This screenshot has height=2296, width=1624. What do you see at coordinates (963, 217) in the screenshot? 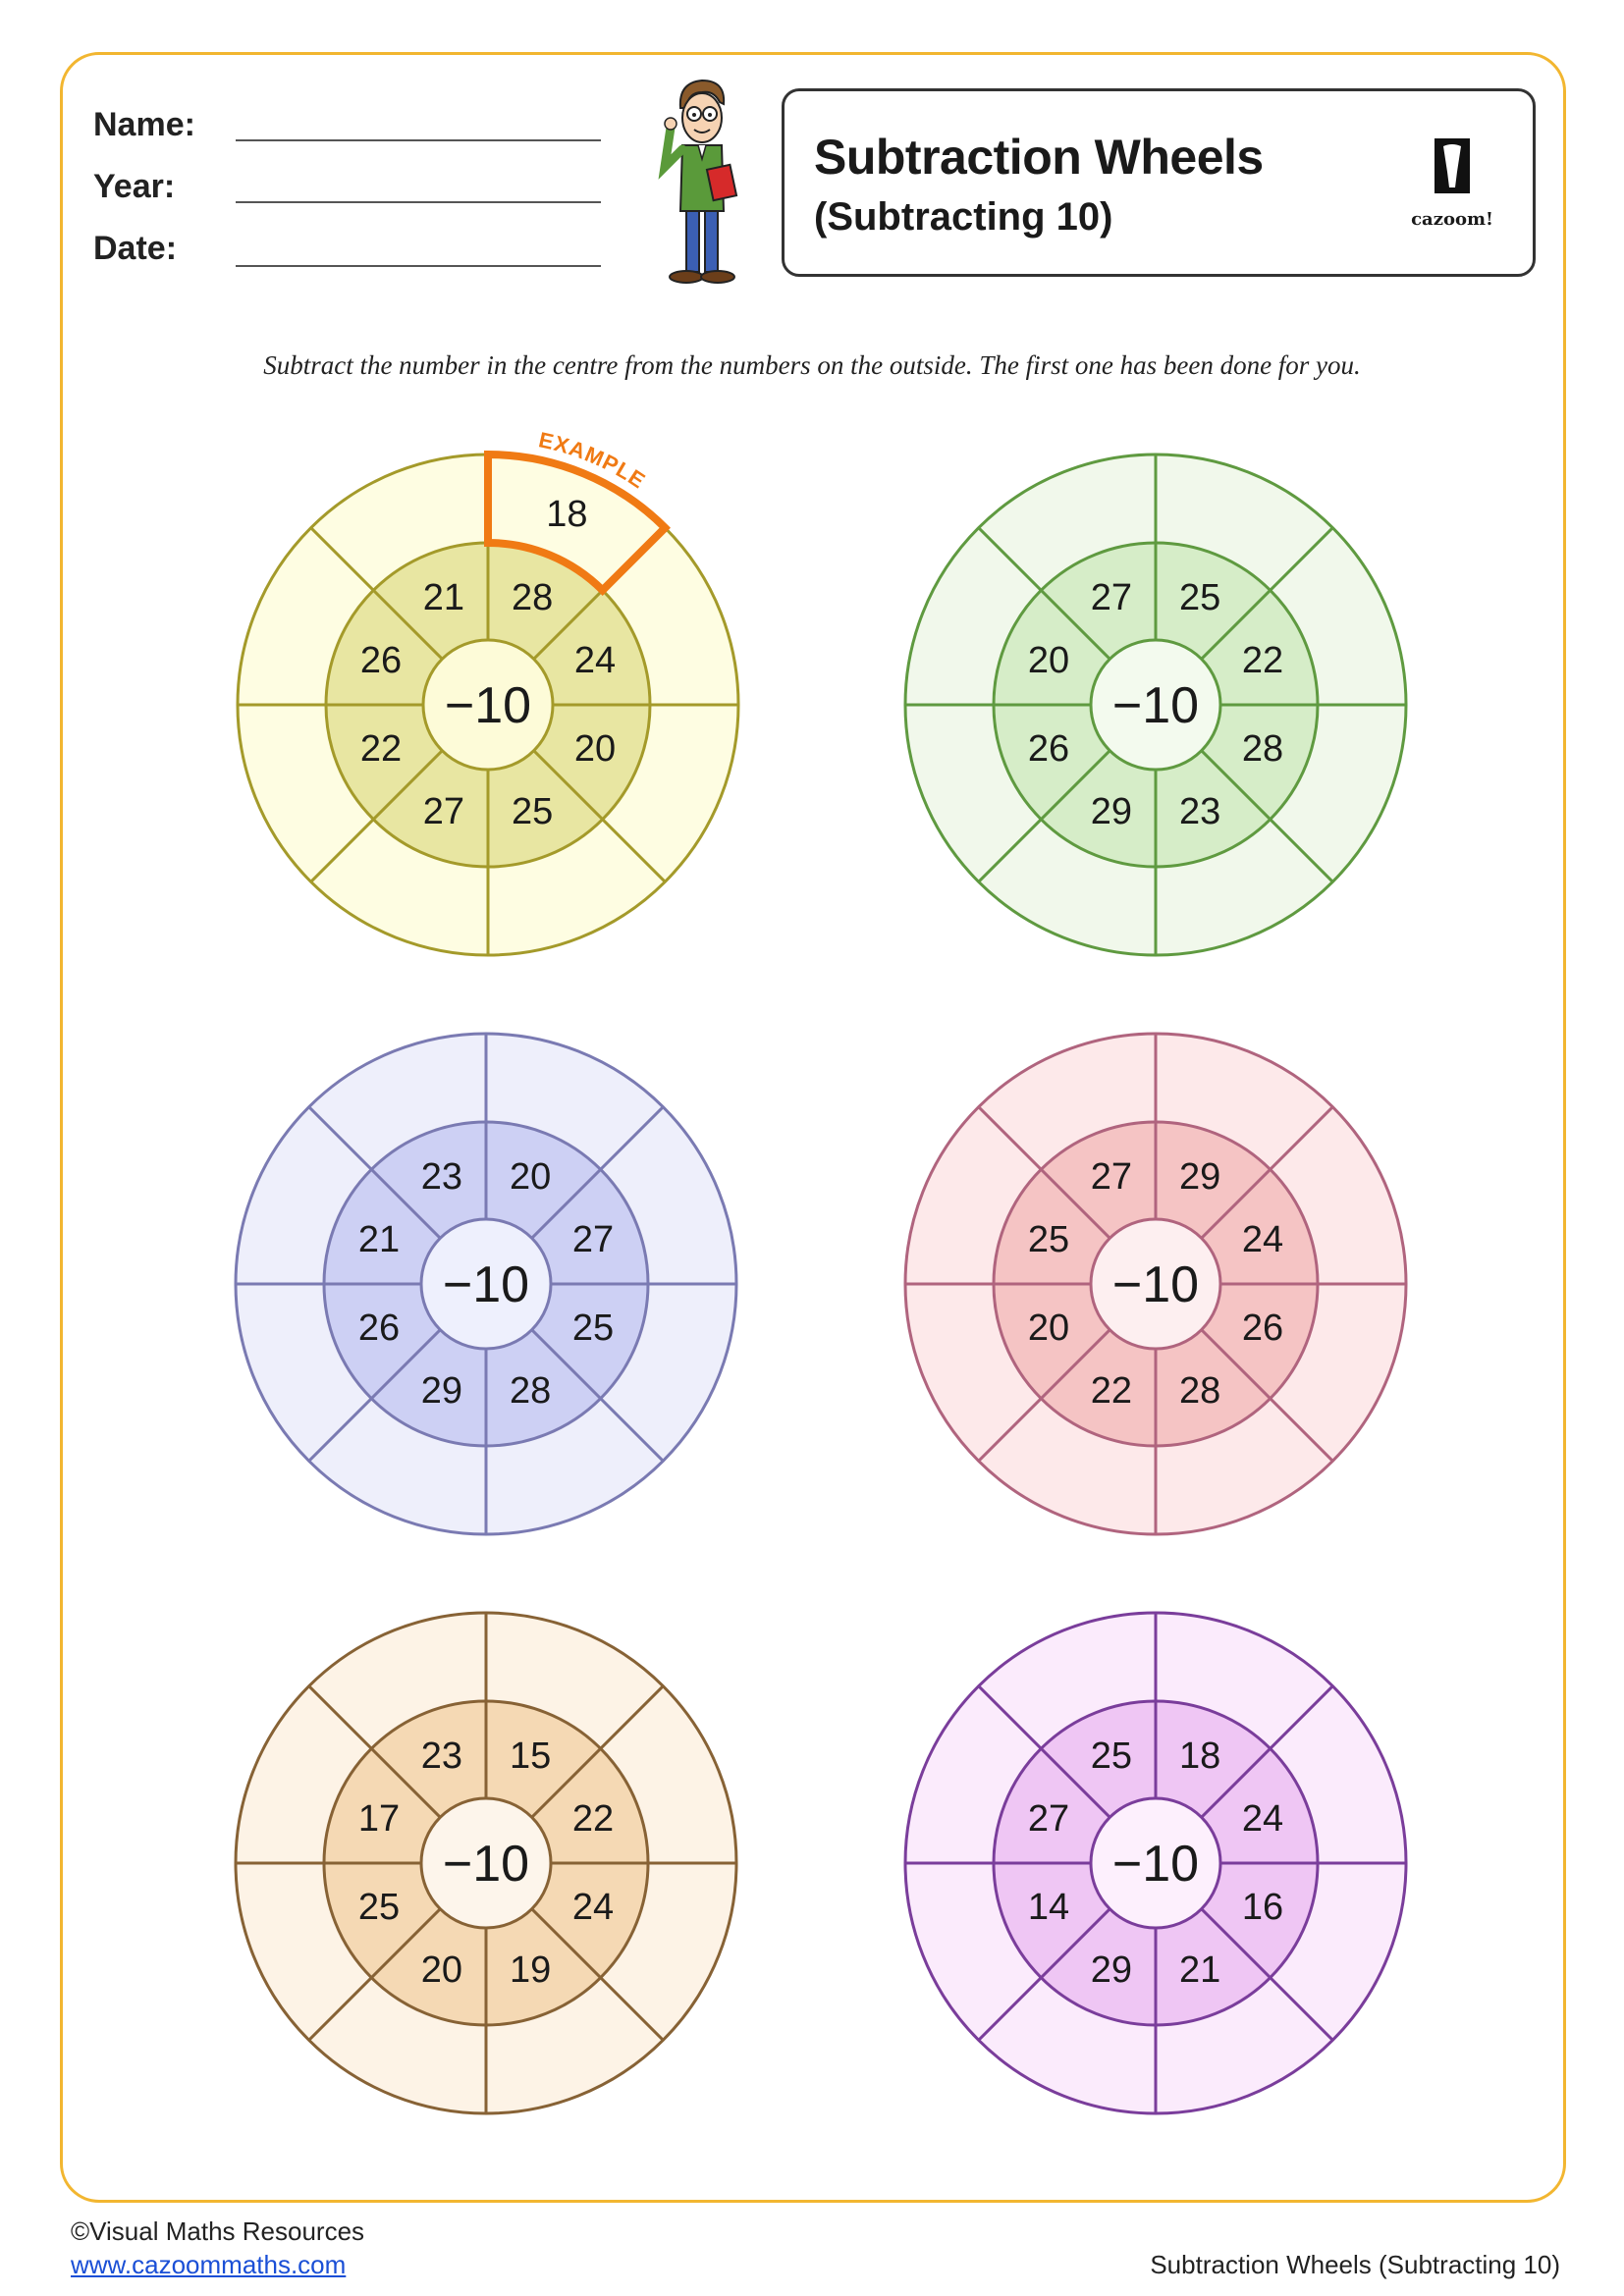
I see `worksheet-subtitle: (Subtracting 10)` at bounding box center [963, 217].